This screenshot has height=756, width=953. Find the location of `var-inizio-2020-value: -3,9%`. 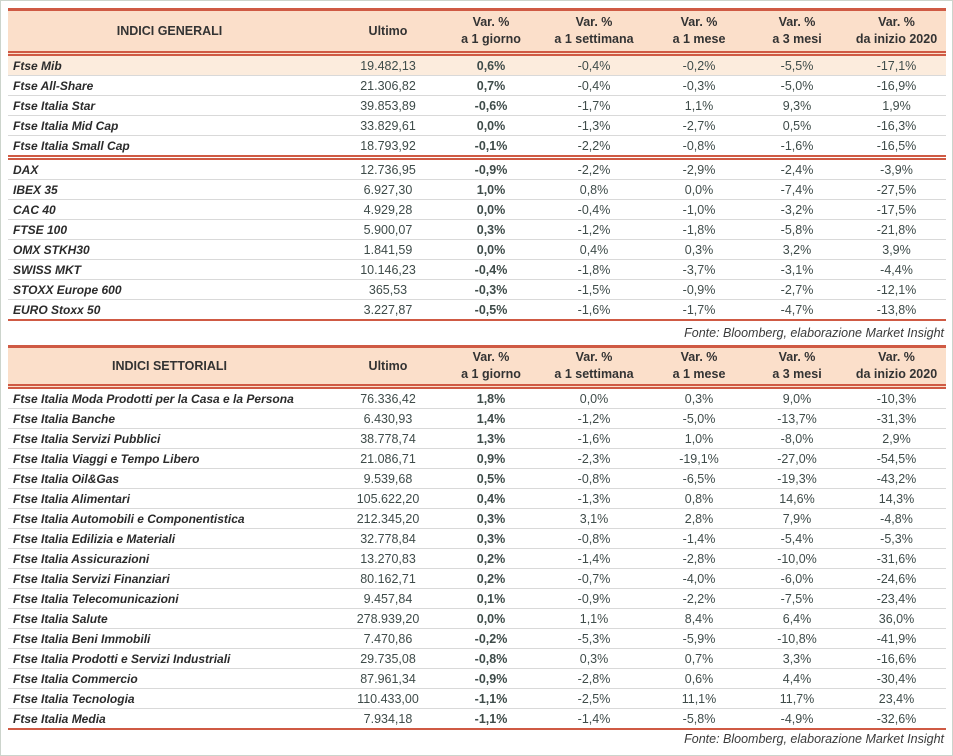

var-inizio-2020-value: -3,9% is located at coordinates (896, 168).